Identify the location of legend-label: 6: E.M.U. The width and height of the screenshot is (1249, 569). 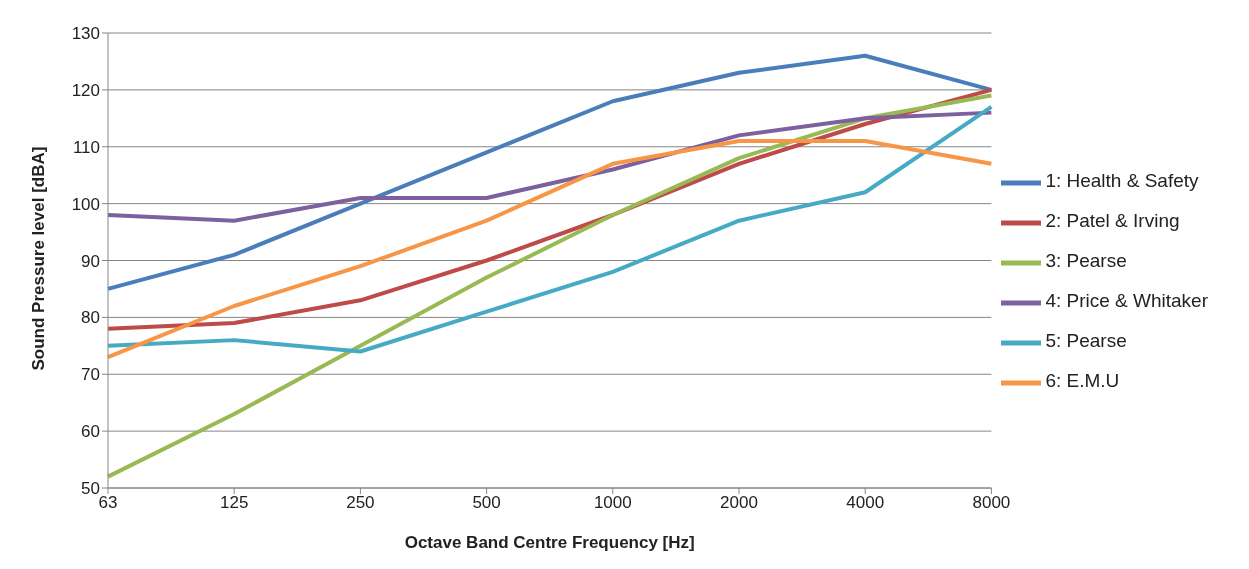
(1082, 381).